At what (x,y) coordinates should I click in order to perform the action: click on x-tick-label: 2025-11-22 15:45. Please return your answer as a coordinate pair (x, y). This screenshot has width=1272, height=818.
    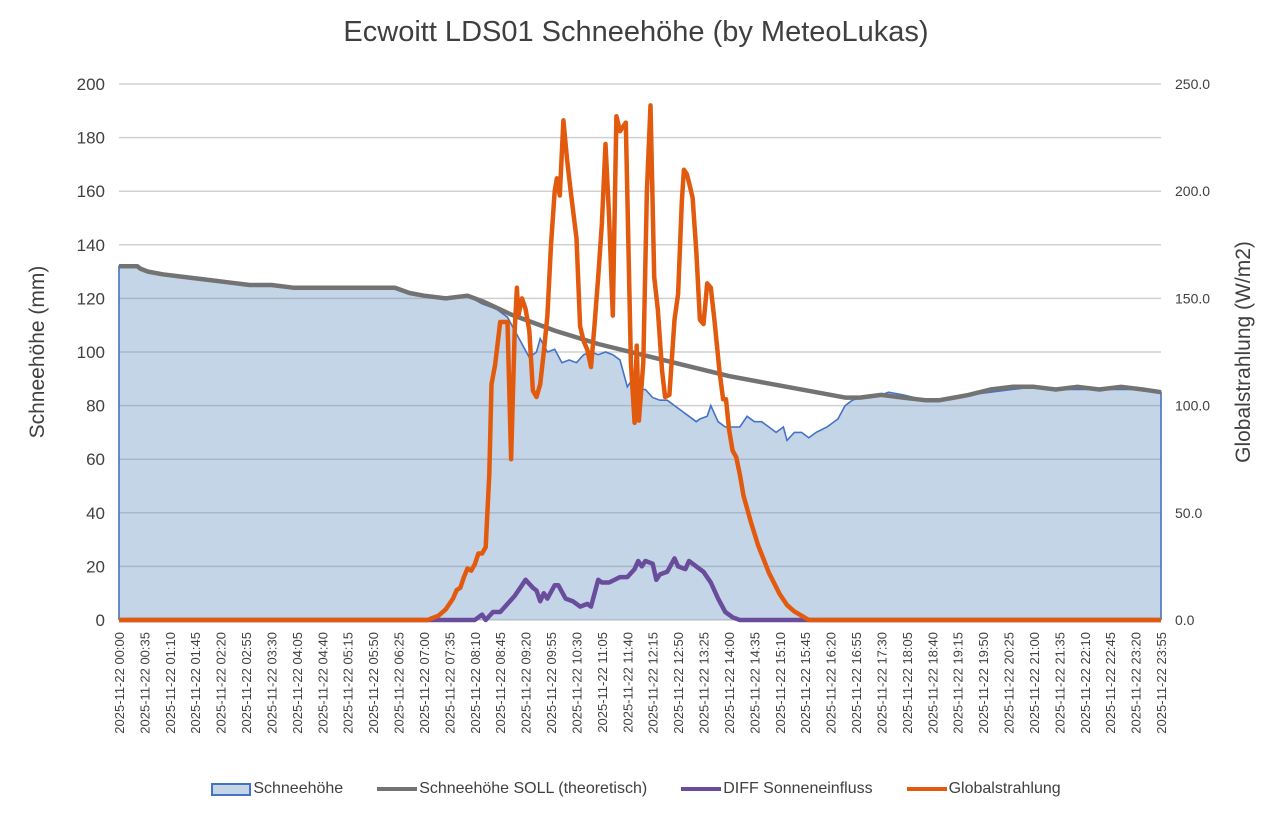
    Looking at the image, I should click on (805, 683).